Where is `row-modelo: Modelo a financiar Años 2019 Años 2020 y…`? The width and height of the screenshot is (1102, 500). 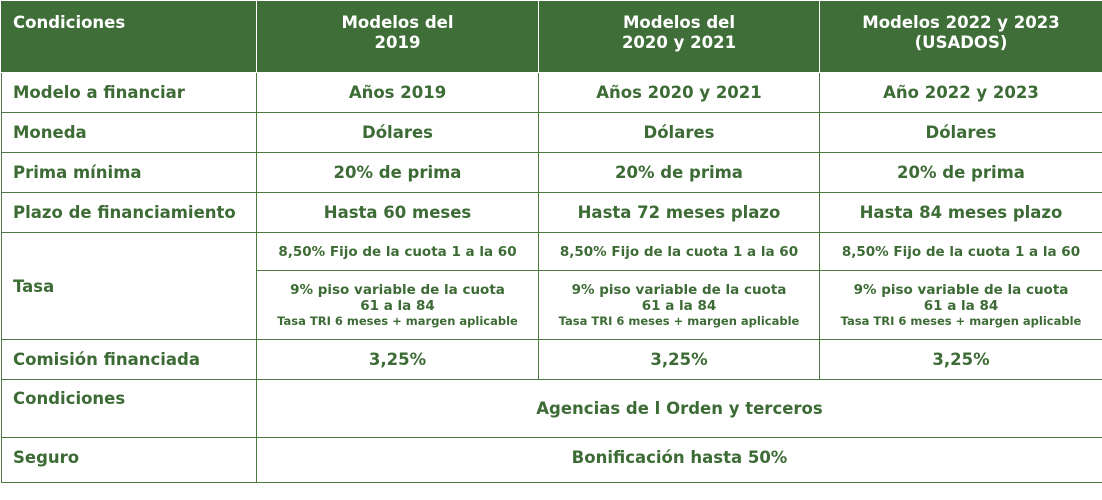
row-modelo: Modelo a financiar Años 2019 Años 2020 y… is located at coordinates (551, 92).